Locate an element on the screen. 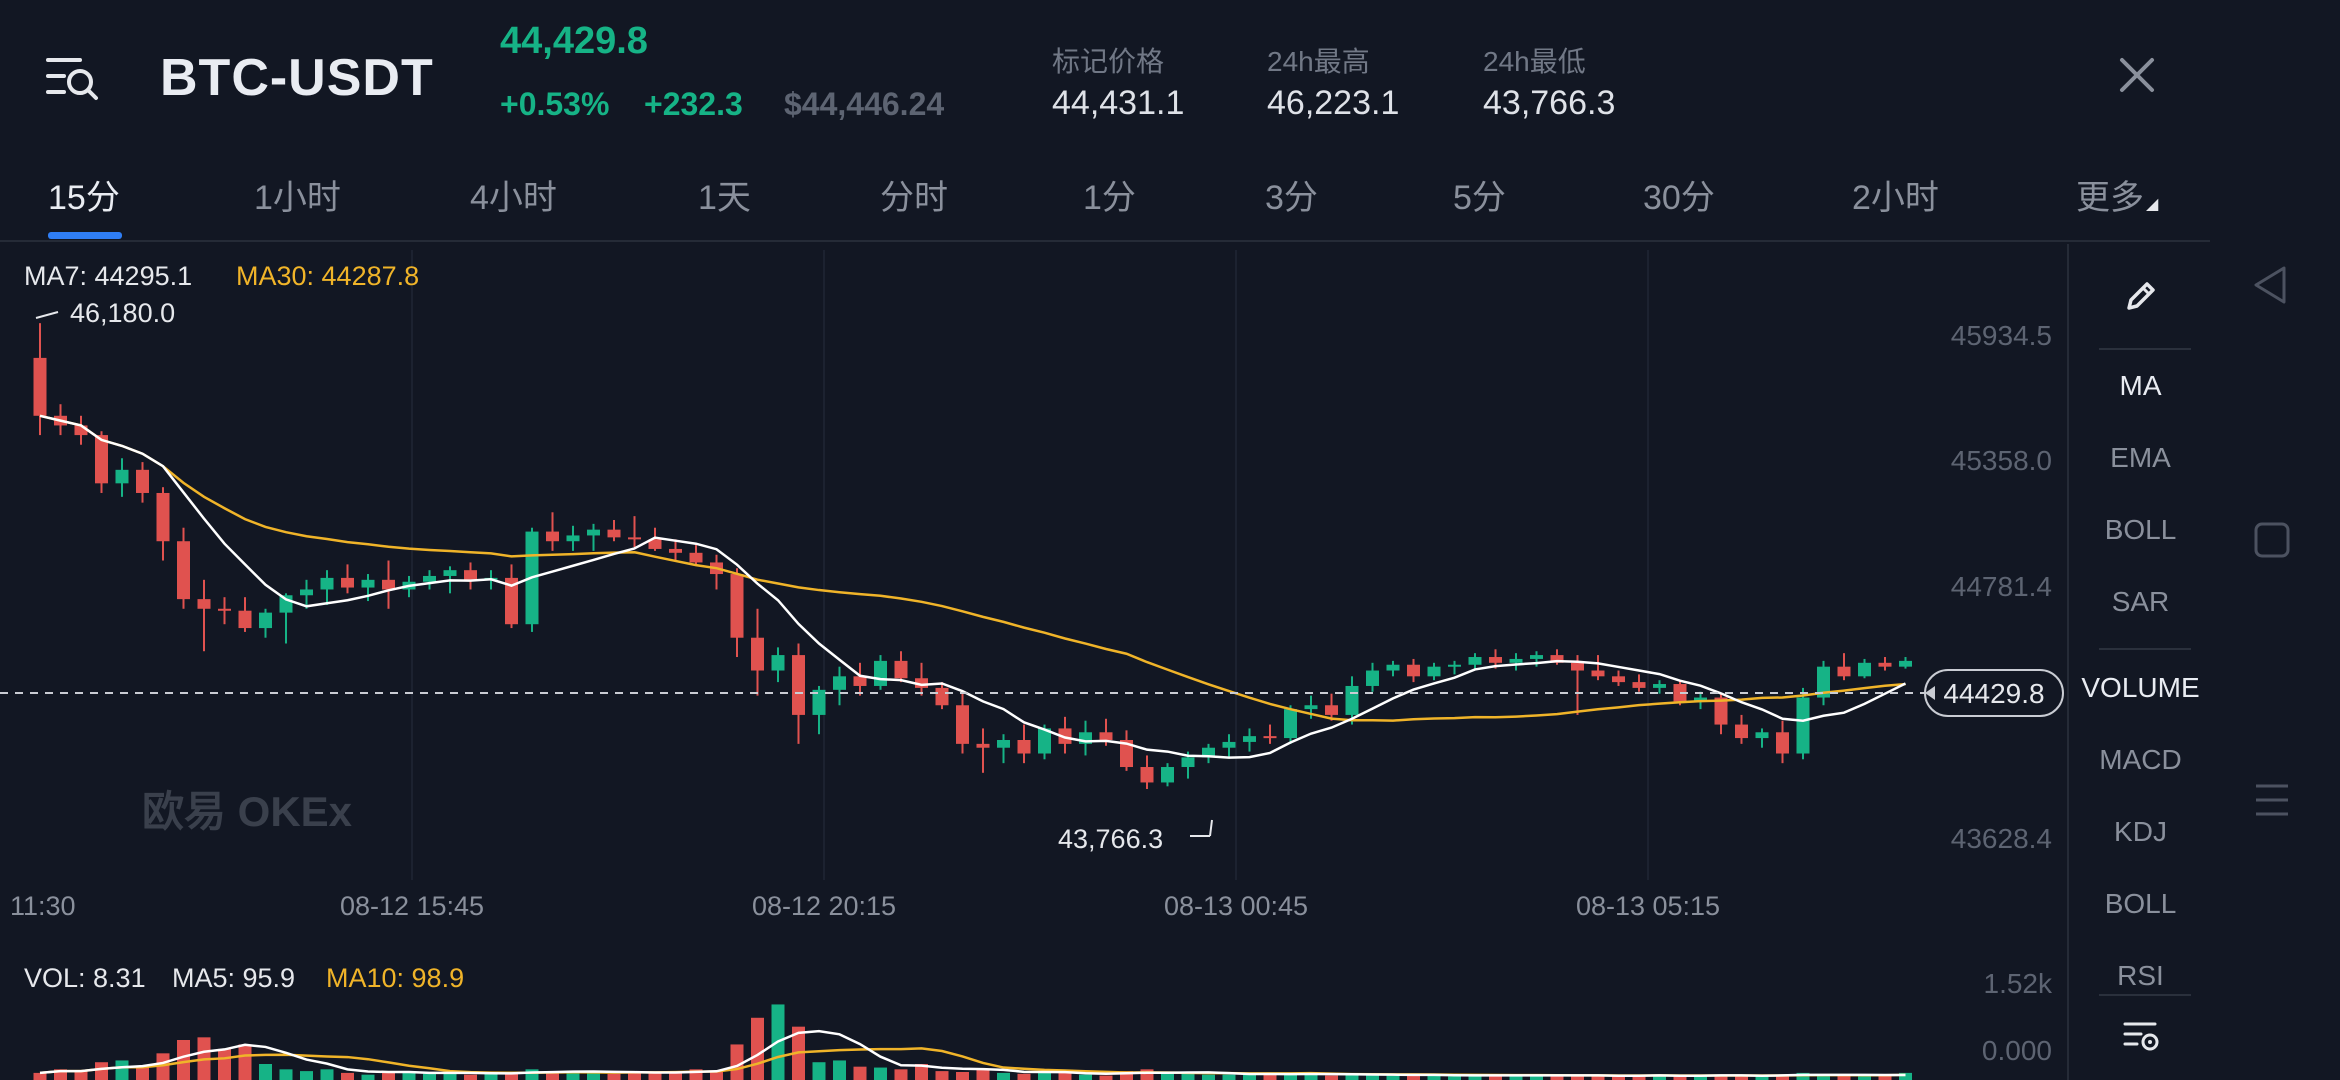  home-nav-icon is located at coordinates (2272, 542).